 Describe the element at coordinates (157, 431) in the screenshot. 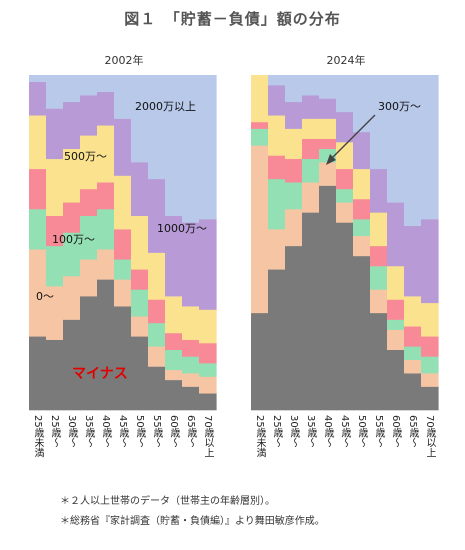

I see `x-tick-0-7: 55歳～` at that location.